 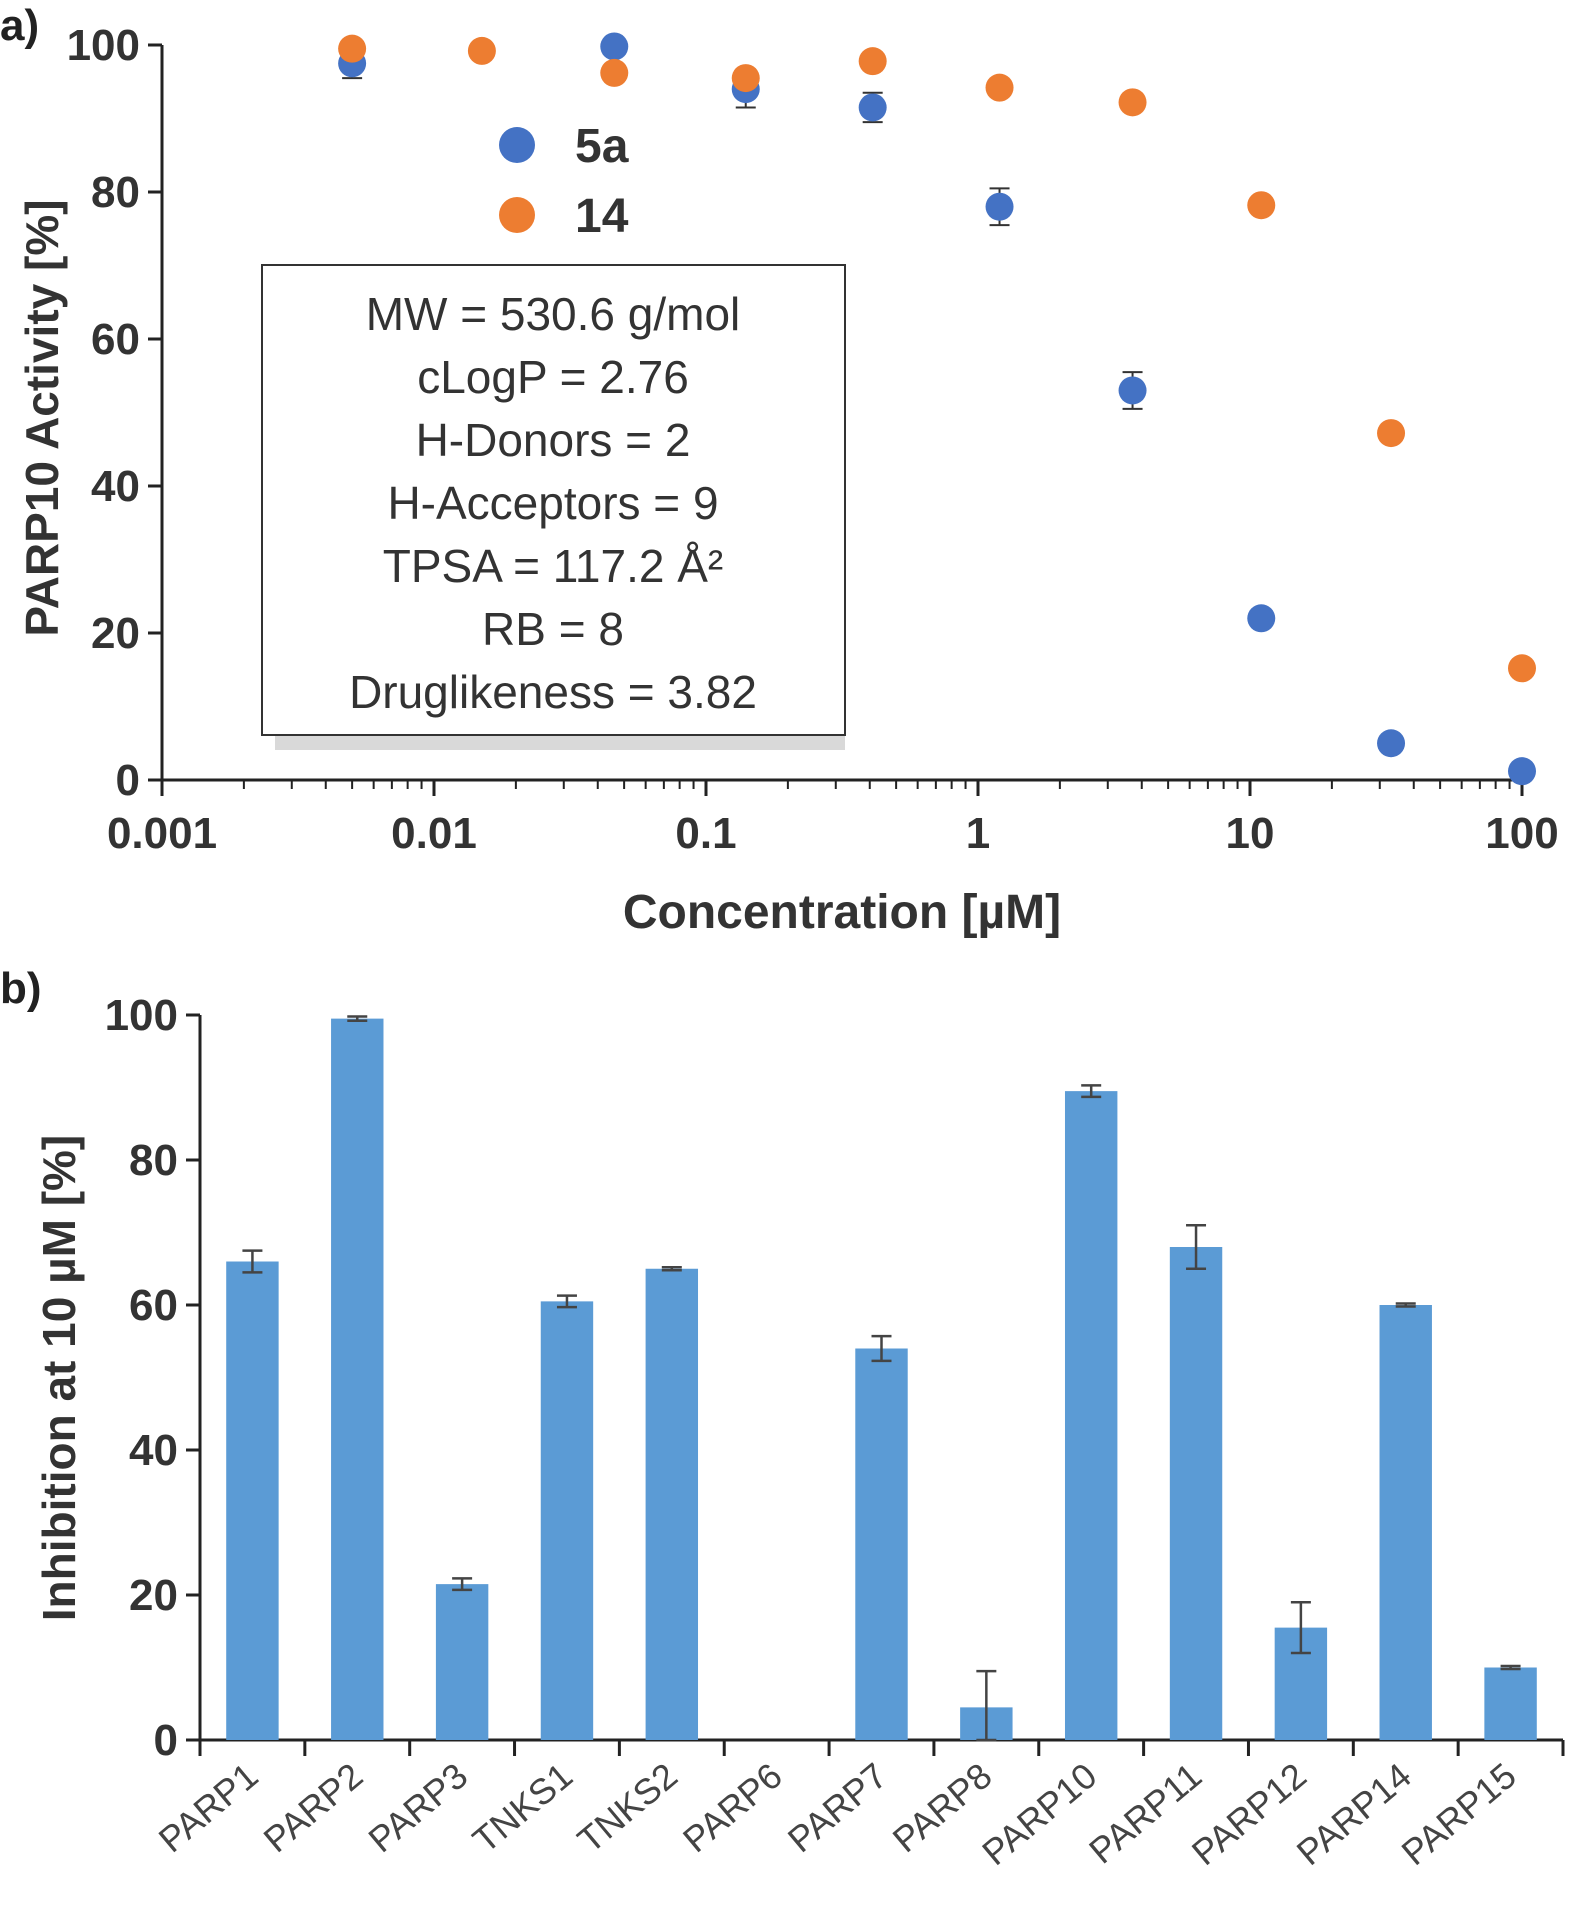 I want to click on category-label-PARP7: PARP7, so click(x=837, y=1808).